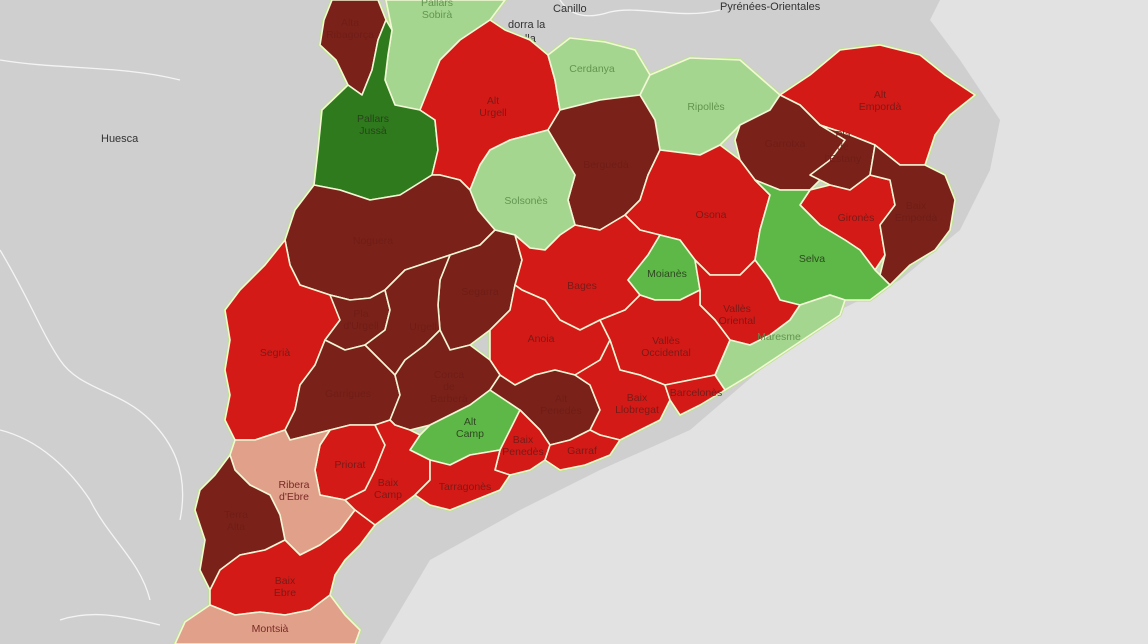 This screenshot has height=644, width=1148. I want to click on region-maresme, so click(780, 342).